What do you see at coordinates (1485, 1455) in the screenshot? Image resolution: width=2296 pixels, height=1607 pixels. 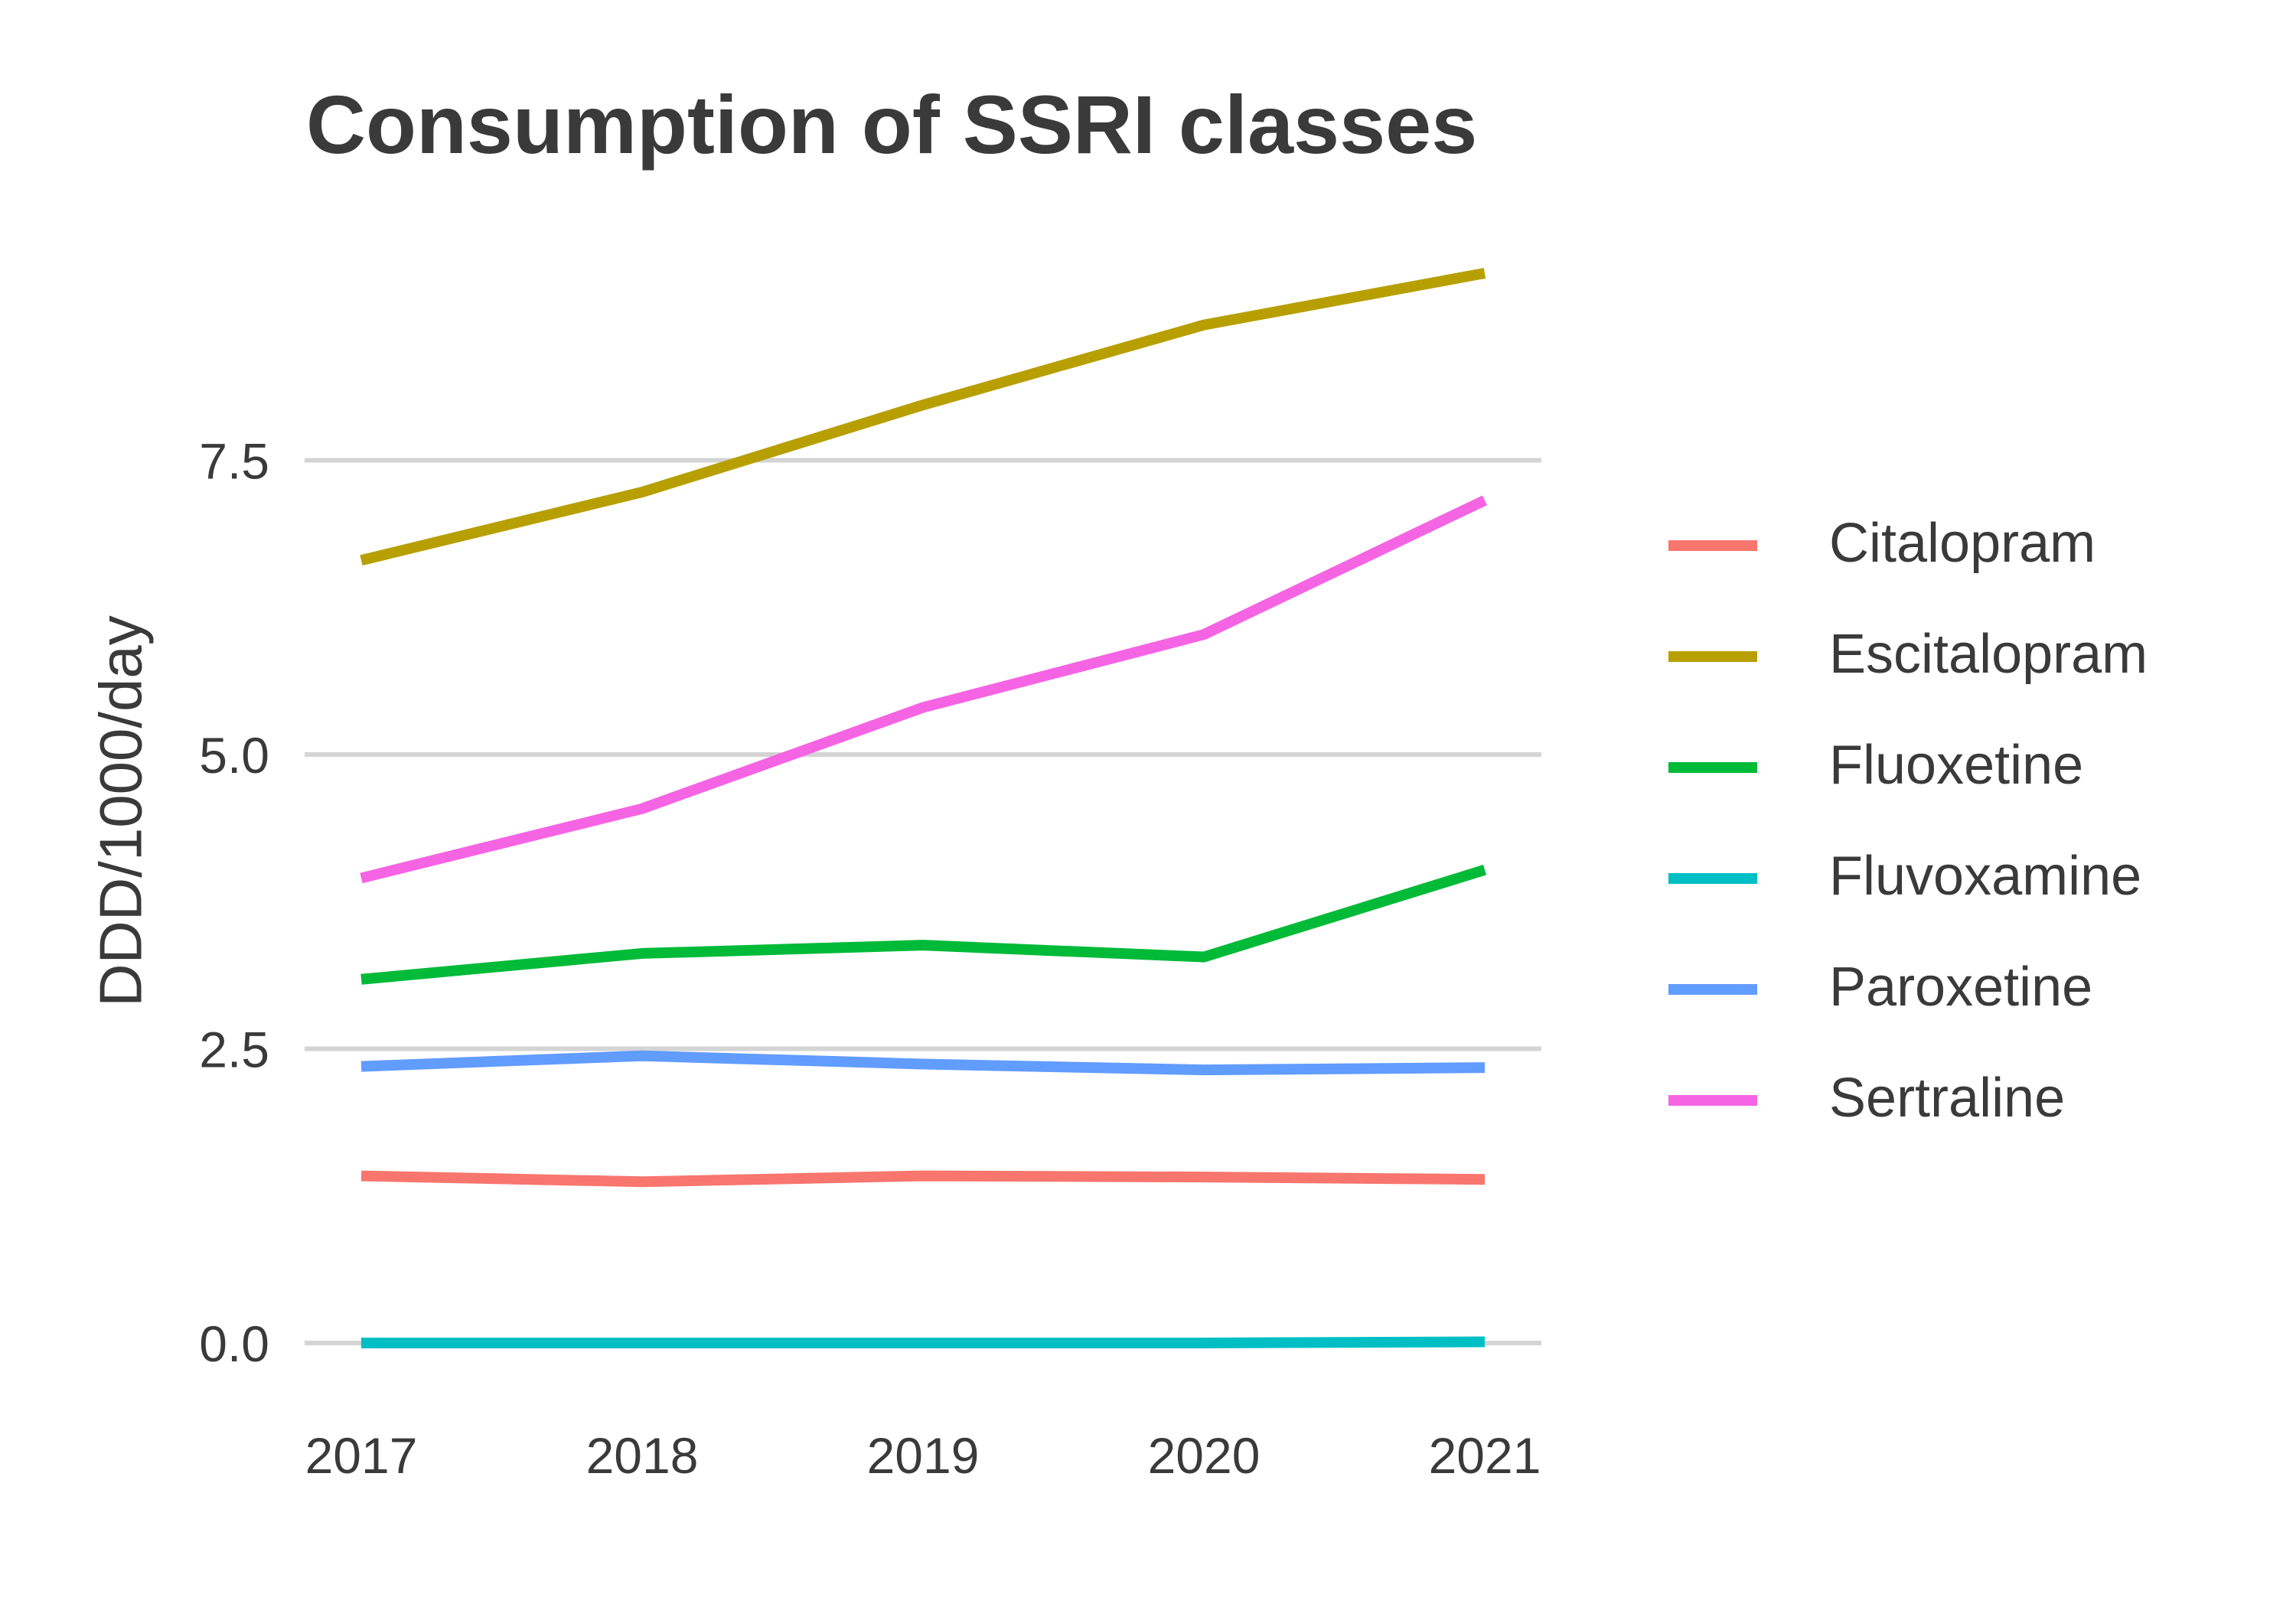 I see `x-tick-label: 2021` at bounding box center [1485, 1455].